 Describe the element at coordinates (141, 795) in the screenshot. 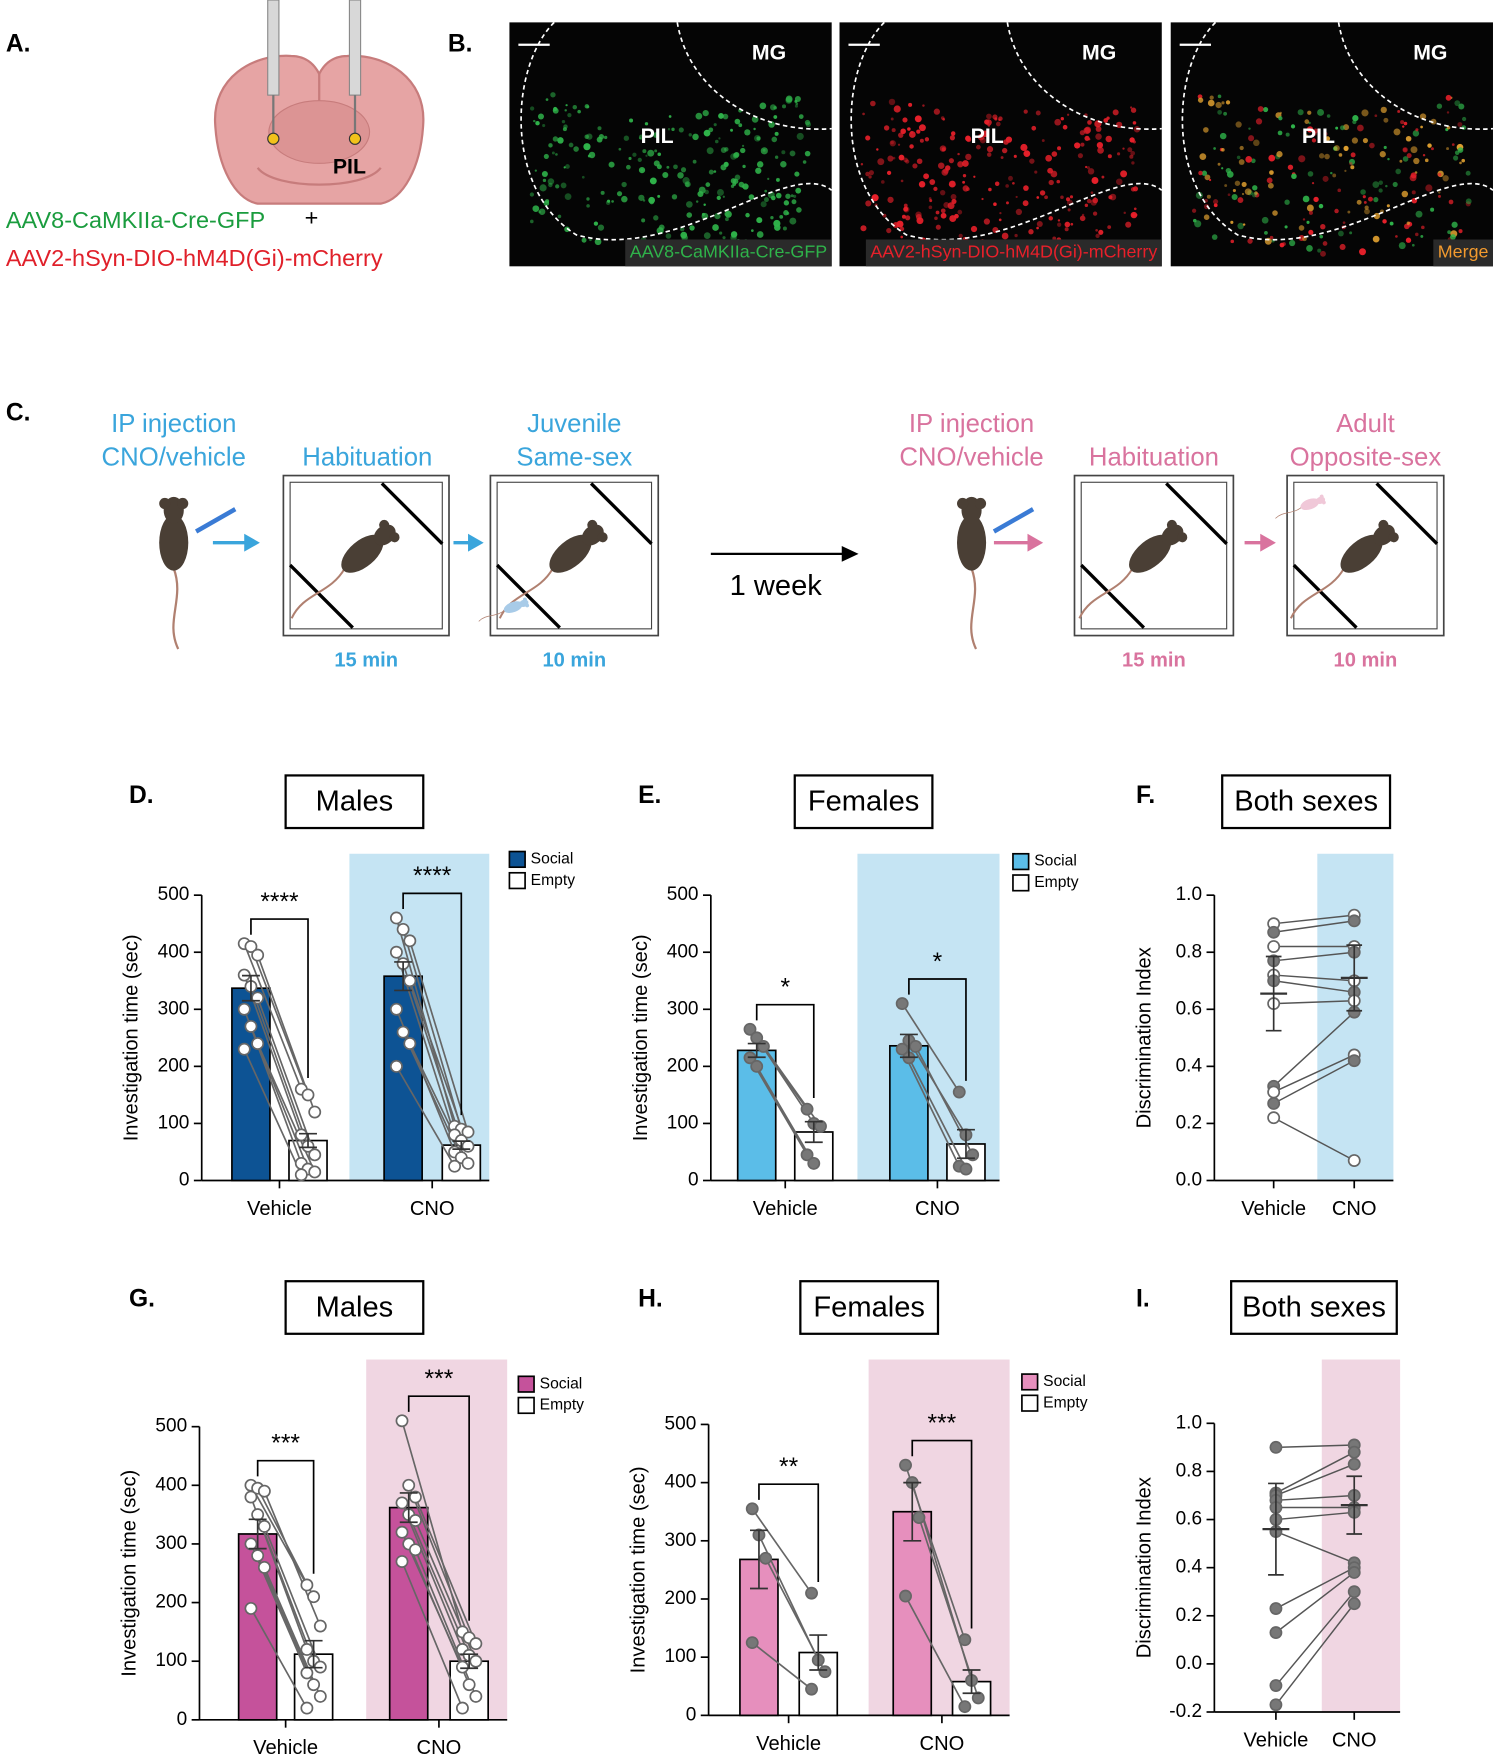

I see `panel-label: D.` at that location.